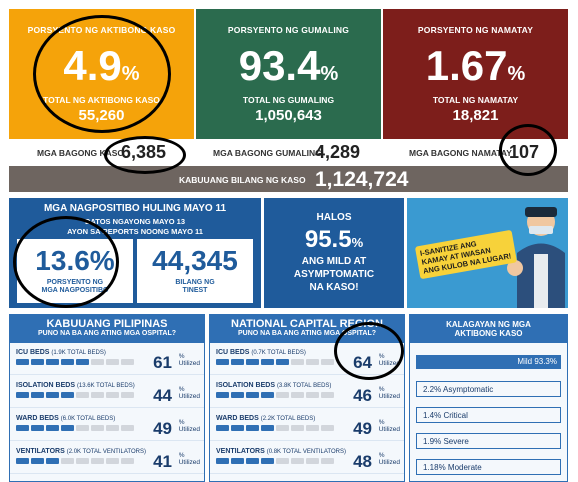 The width and height of the screenshot is (578, 482). Describe the element at coordinates (446, 441) in the screenshot. I see `kalagayan-item-label: 1.9% Severe` at that location.